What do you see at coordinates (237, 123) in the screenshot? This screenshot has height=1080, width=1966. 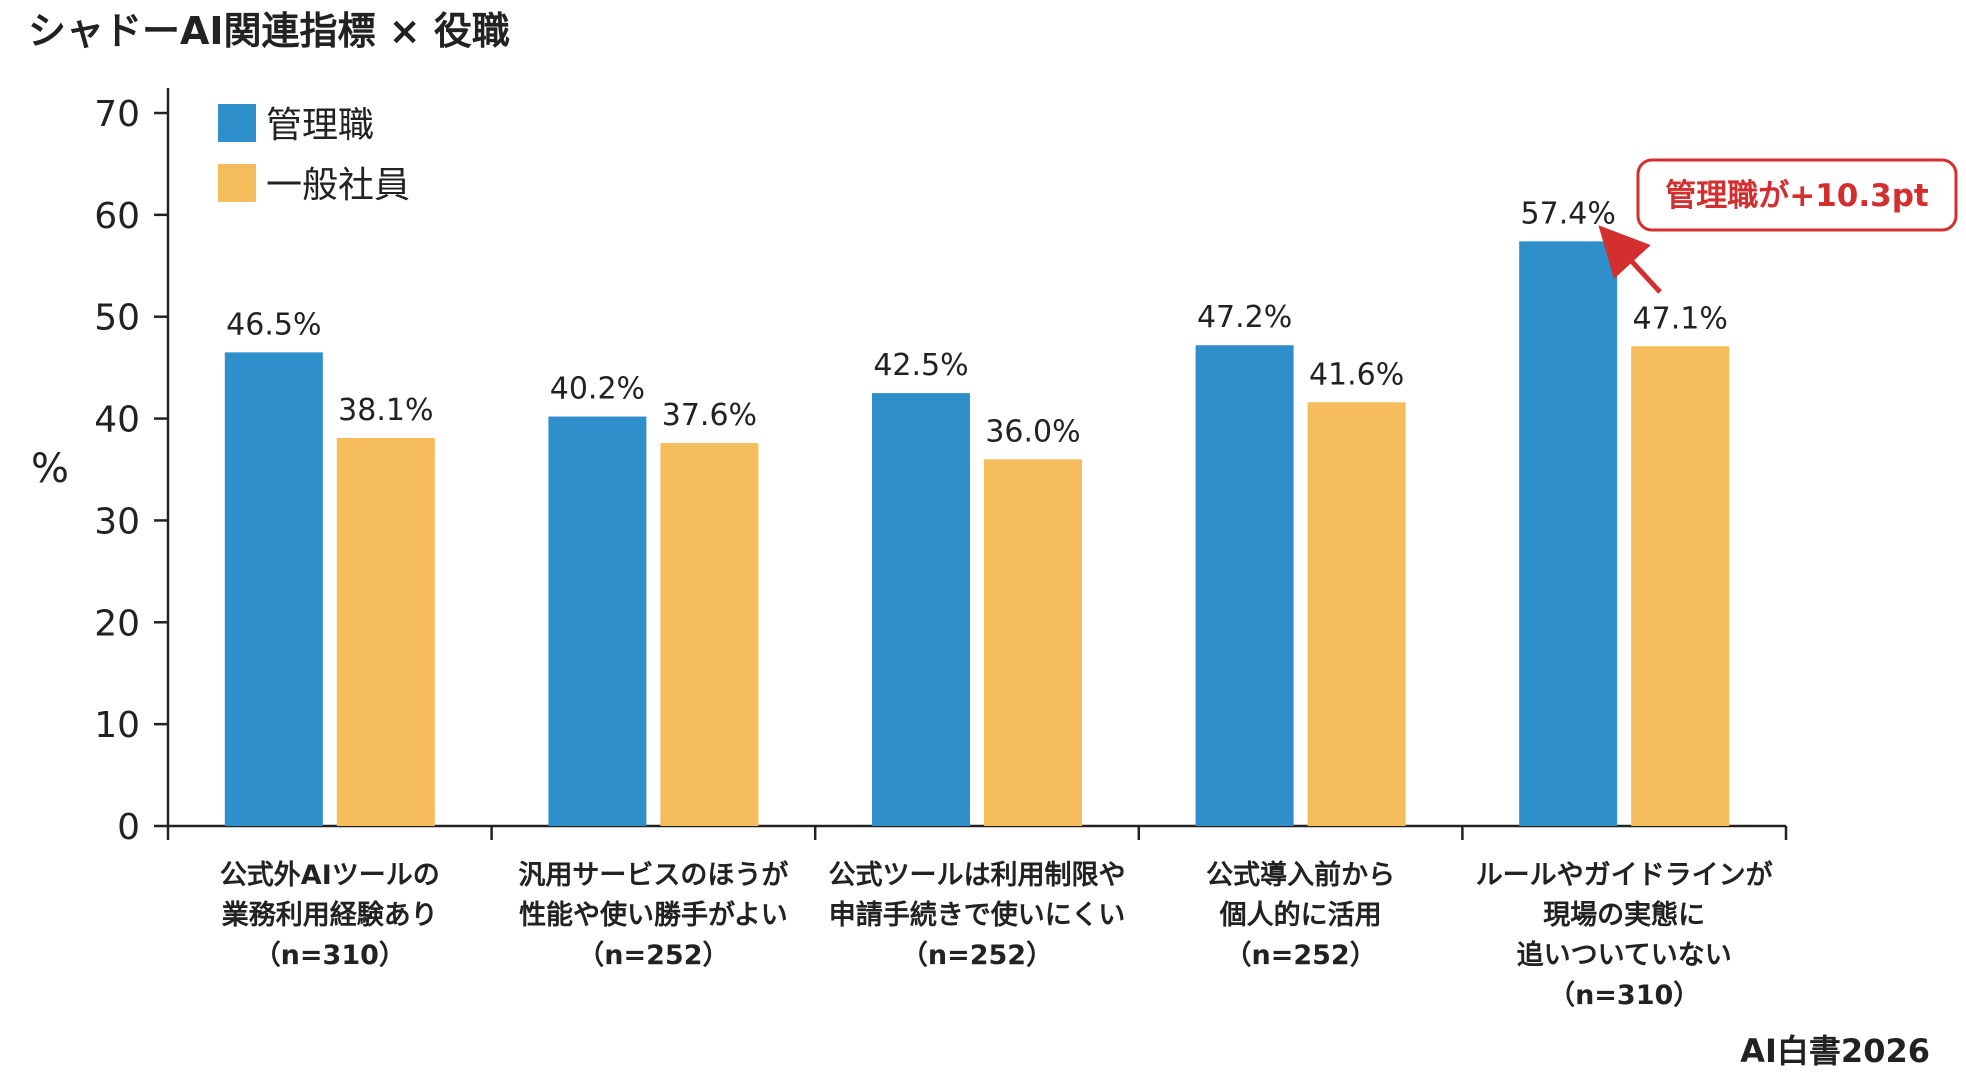 I see `legend-swatch-manager` at bounding box center [237, 123].